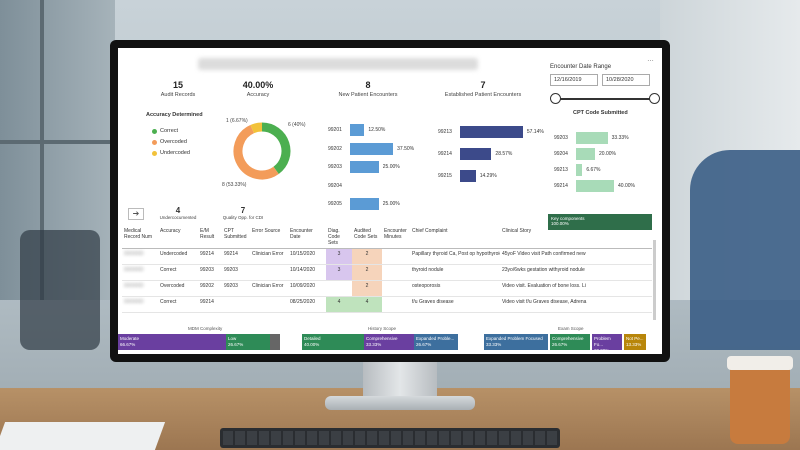  I want to click on table-header-cell: Chief Complaint, so click(455, 237).